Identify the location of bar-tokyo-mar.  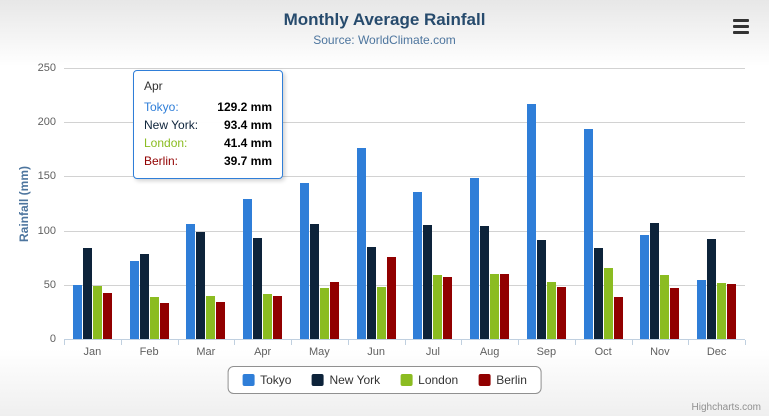
(191, 281).